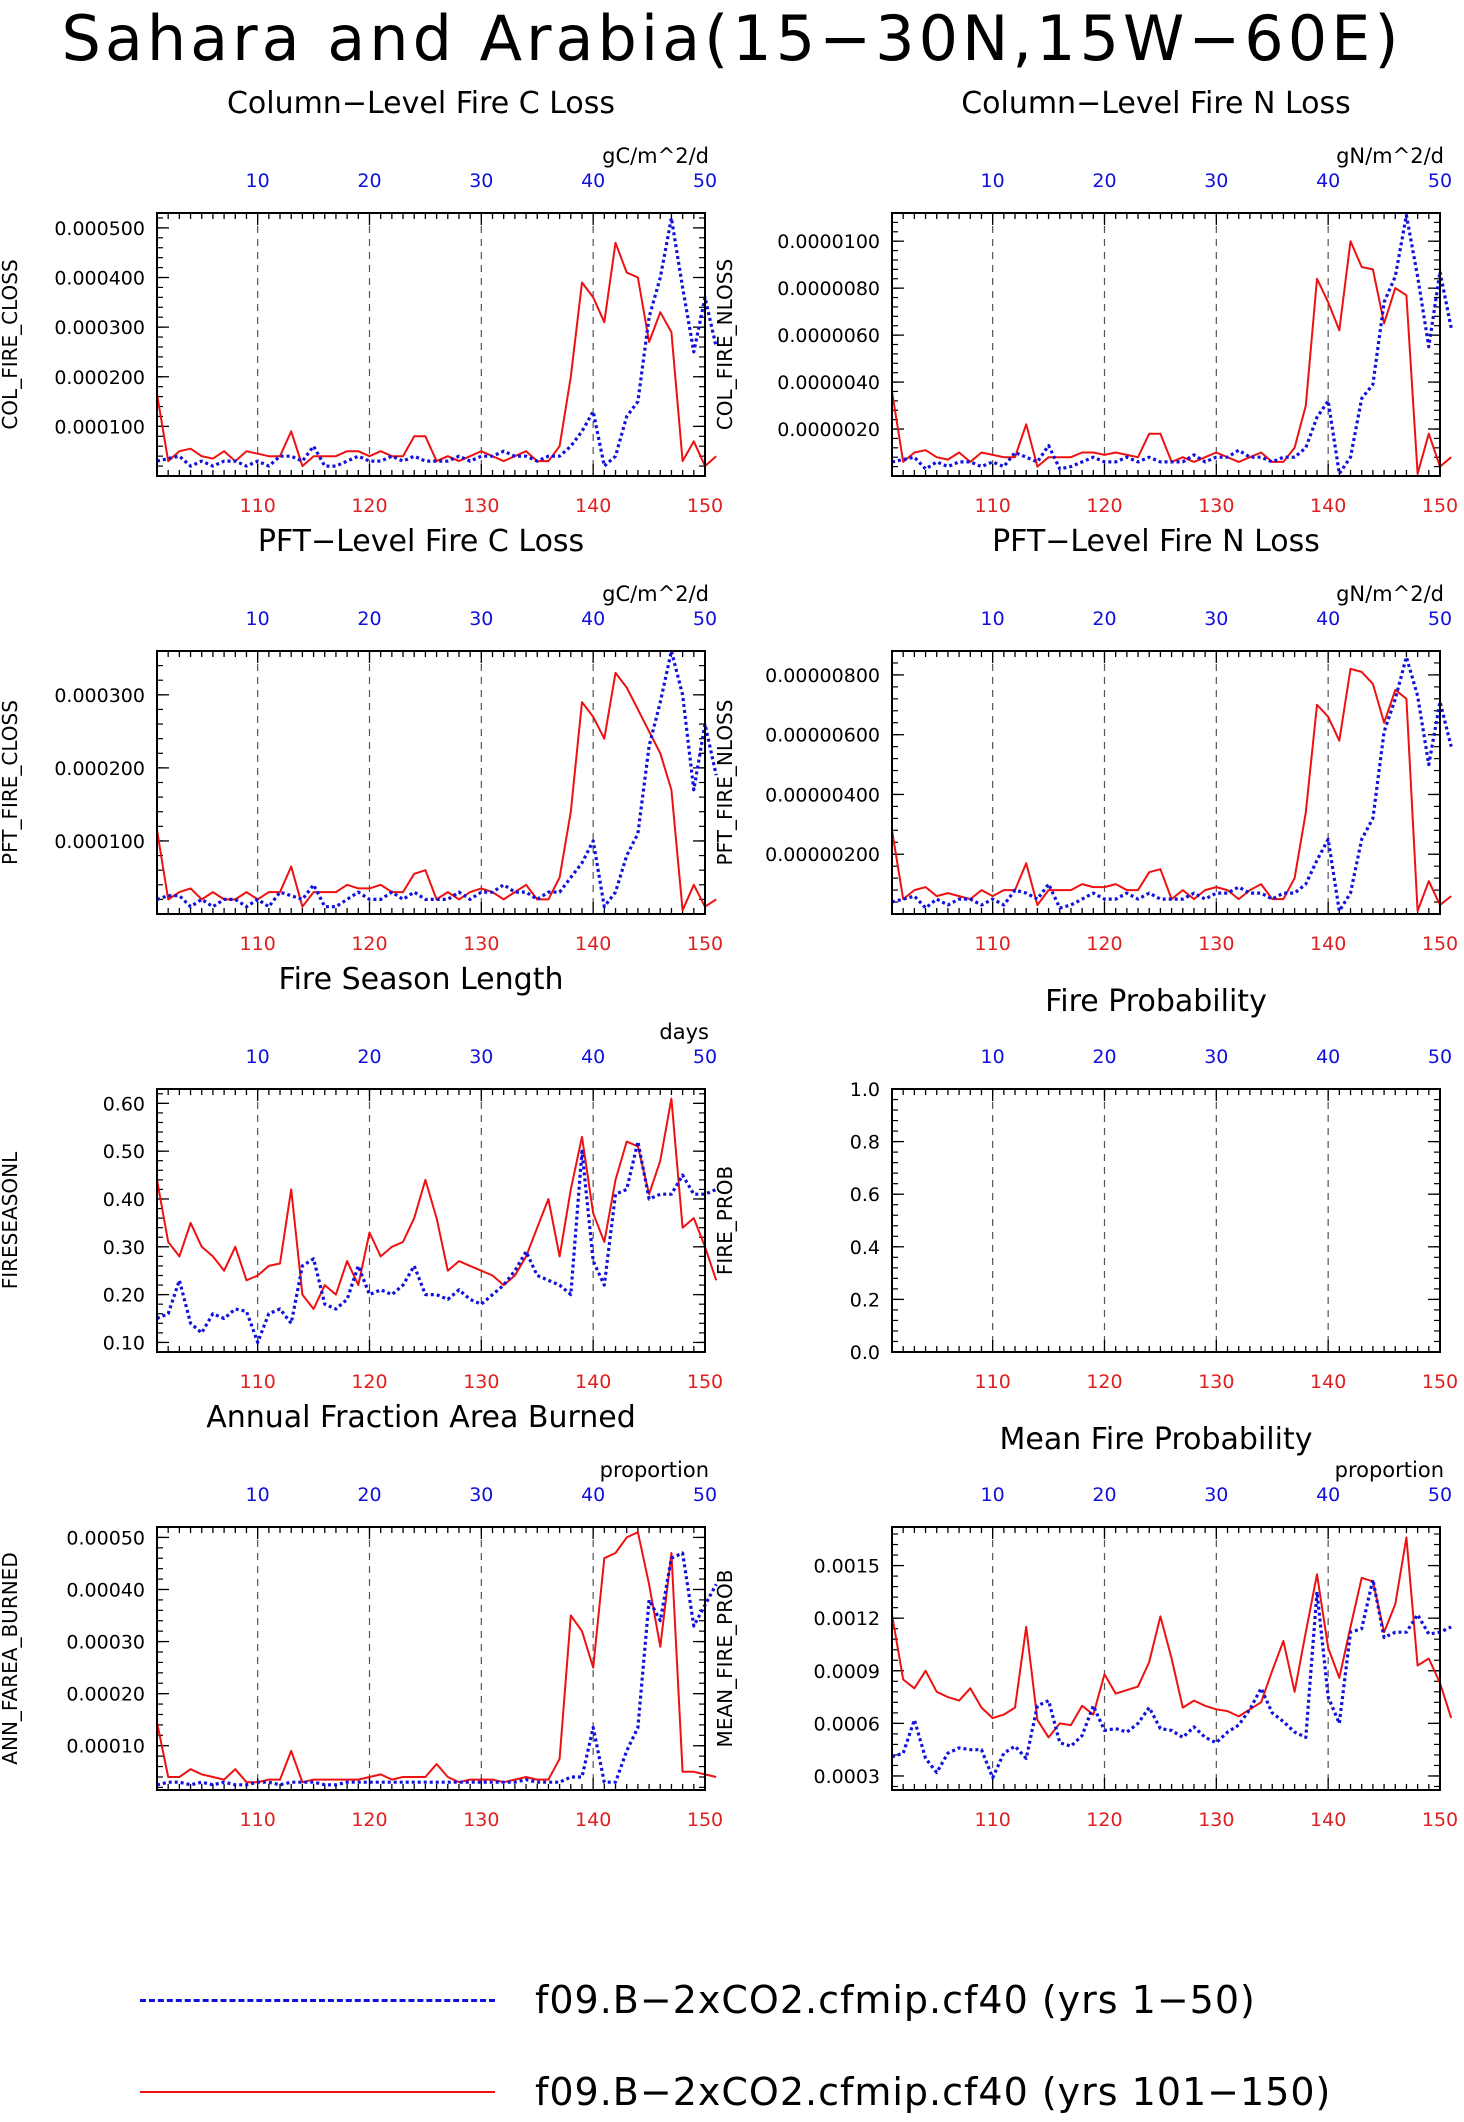 The width and height of the screenshot is (1464, 2122). Describe the element at coordinates (105, 1747) in the screenshot. I see `y-tick-label: 0.00010` at that location.